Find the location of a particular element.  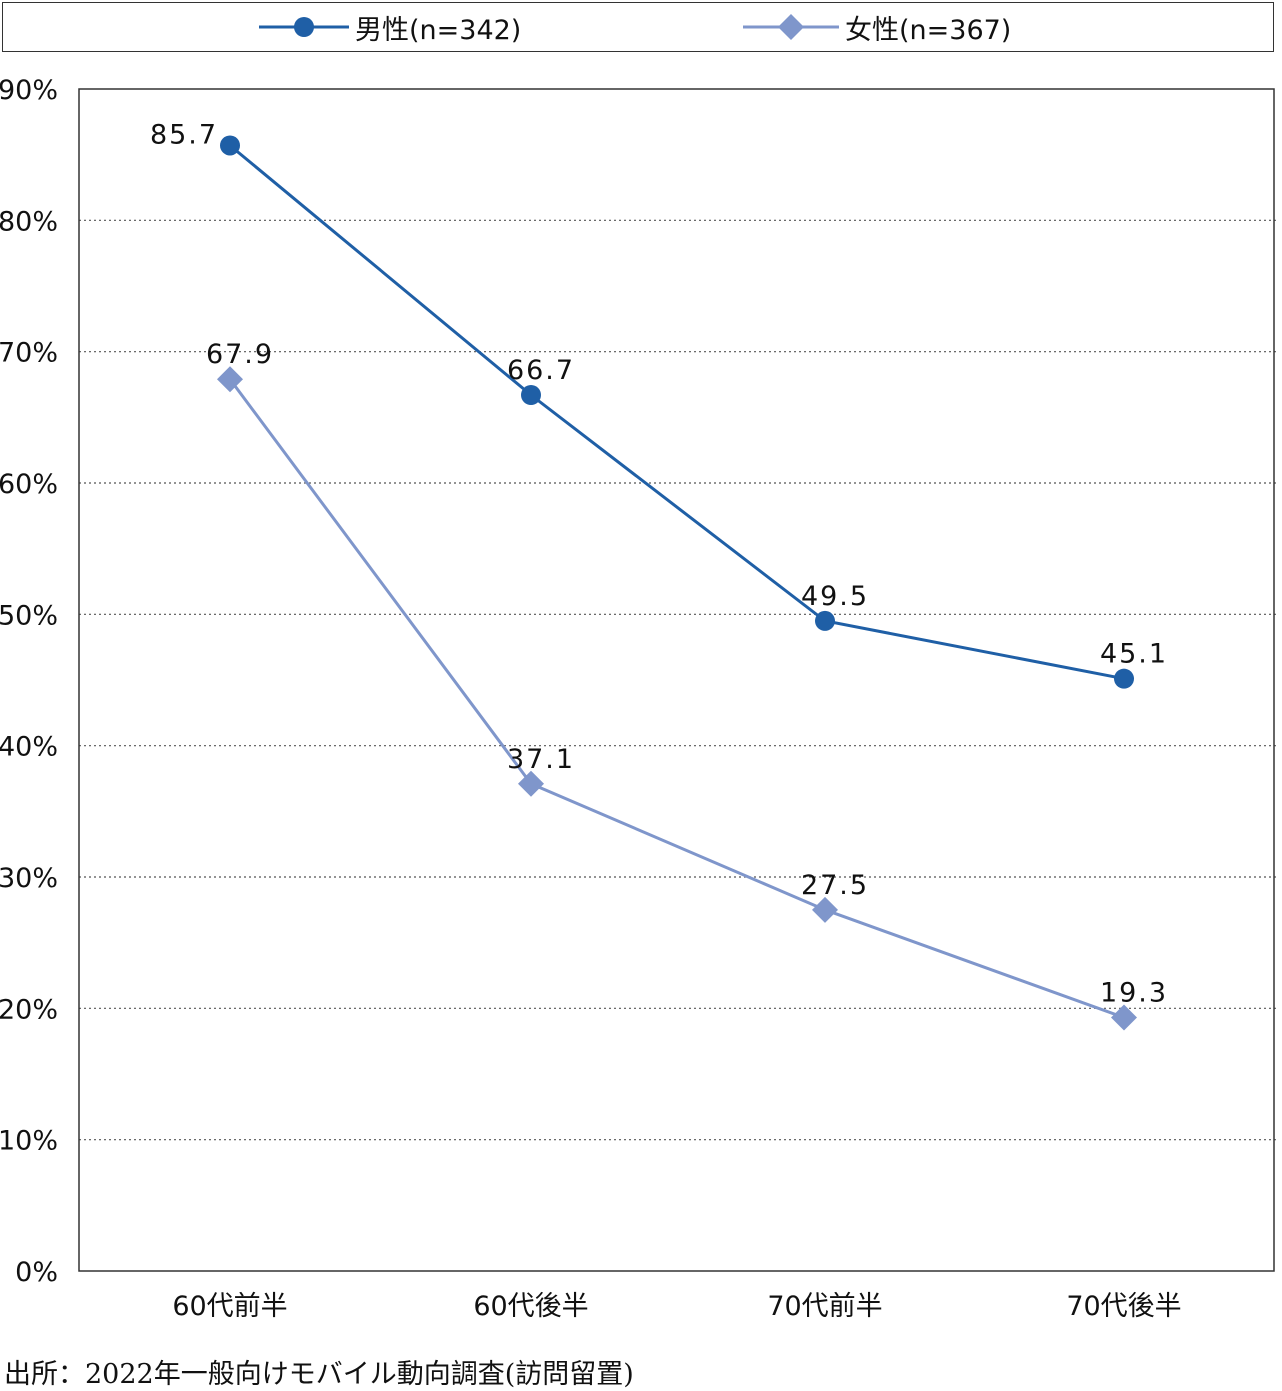

x-category-label: 70代前半 is located at coordinates (824, 1306).